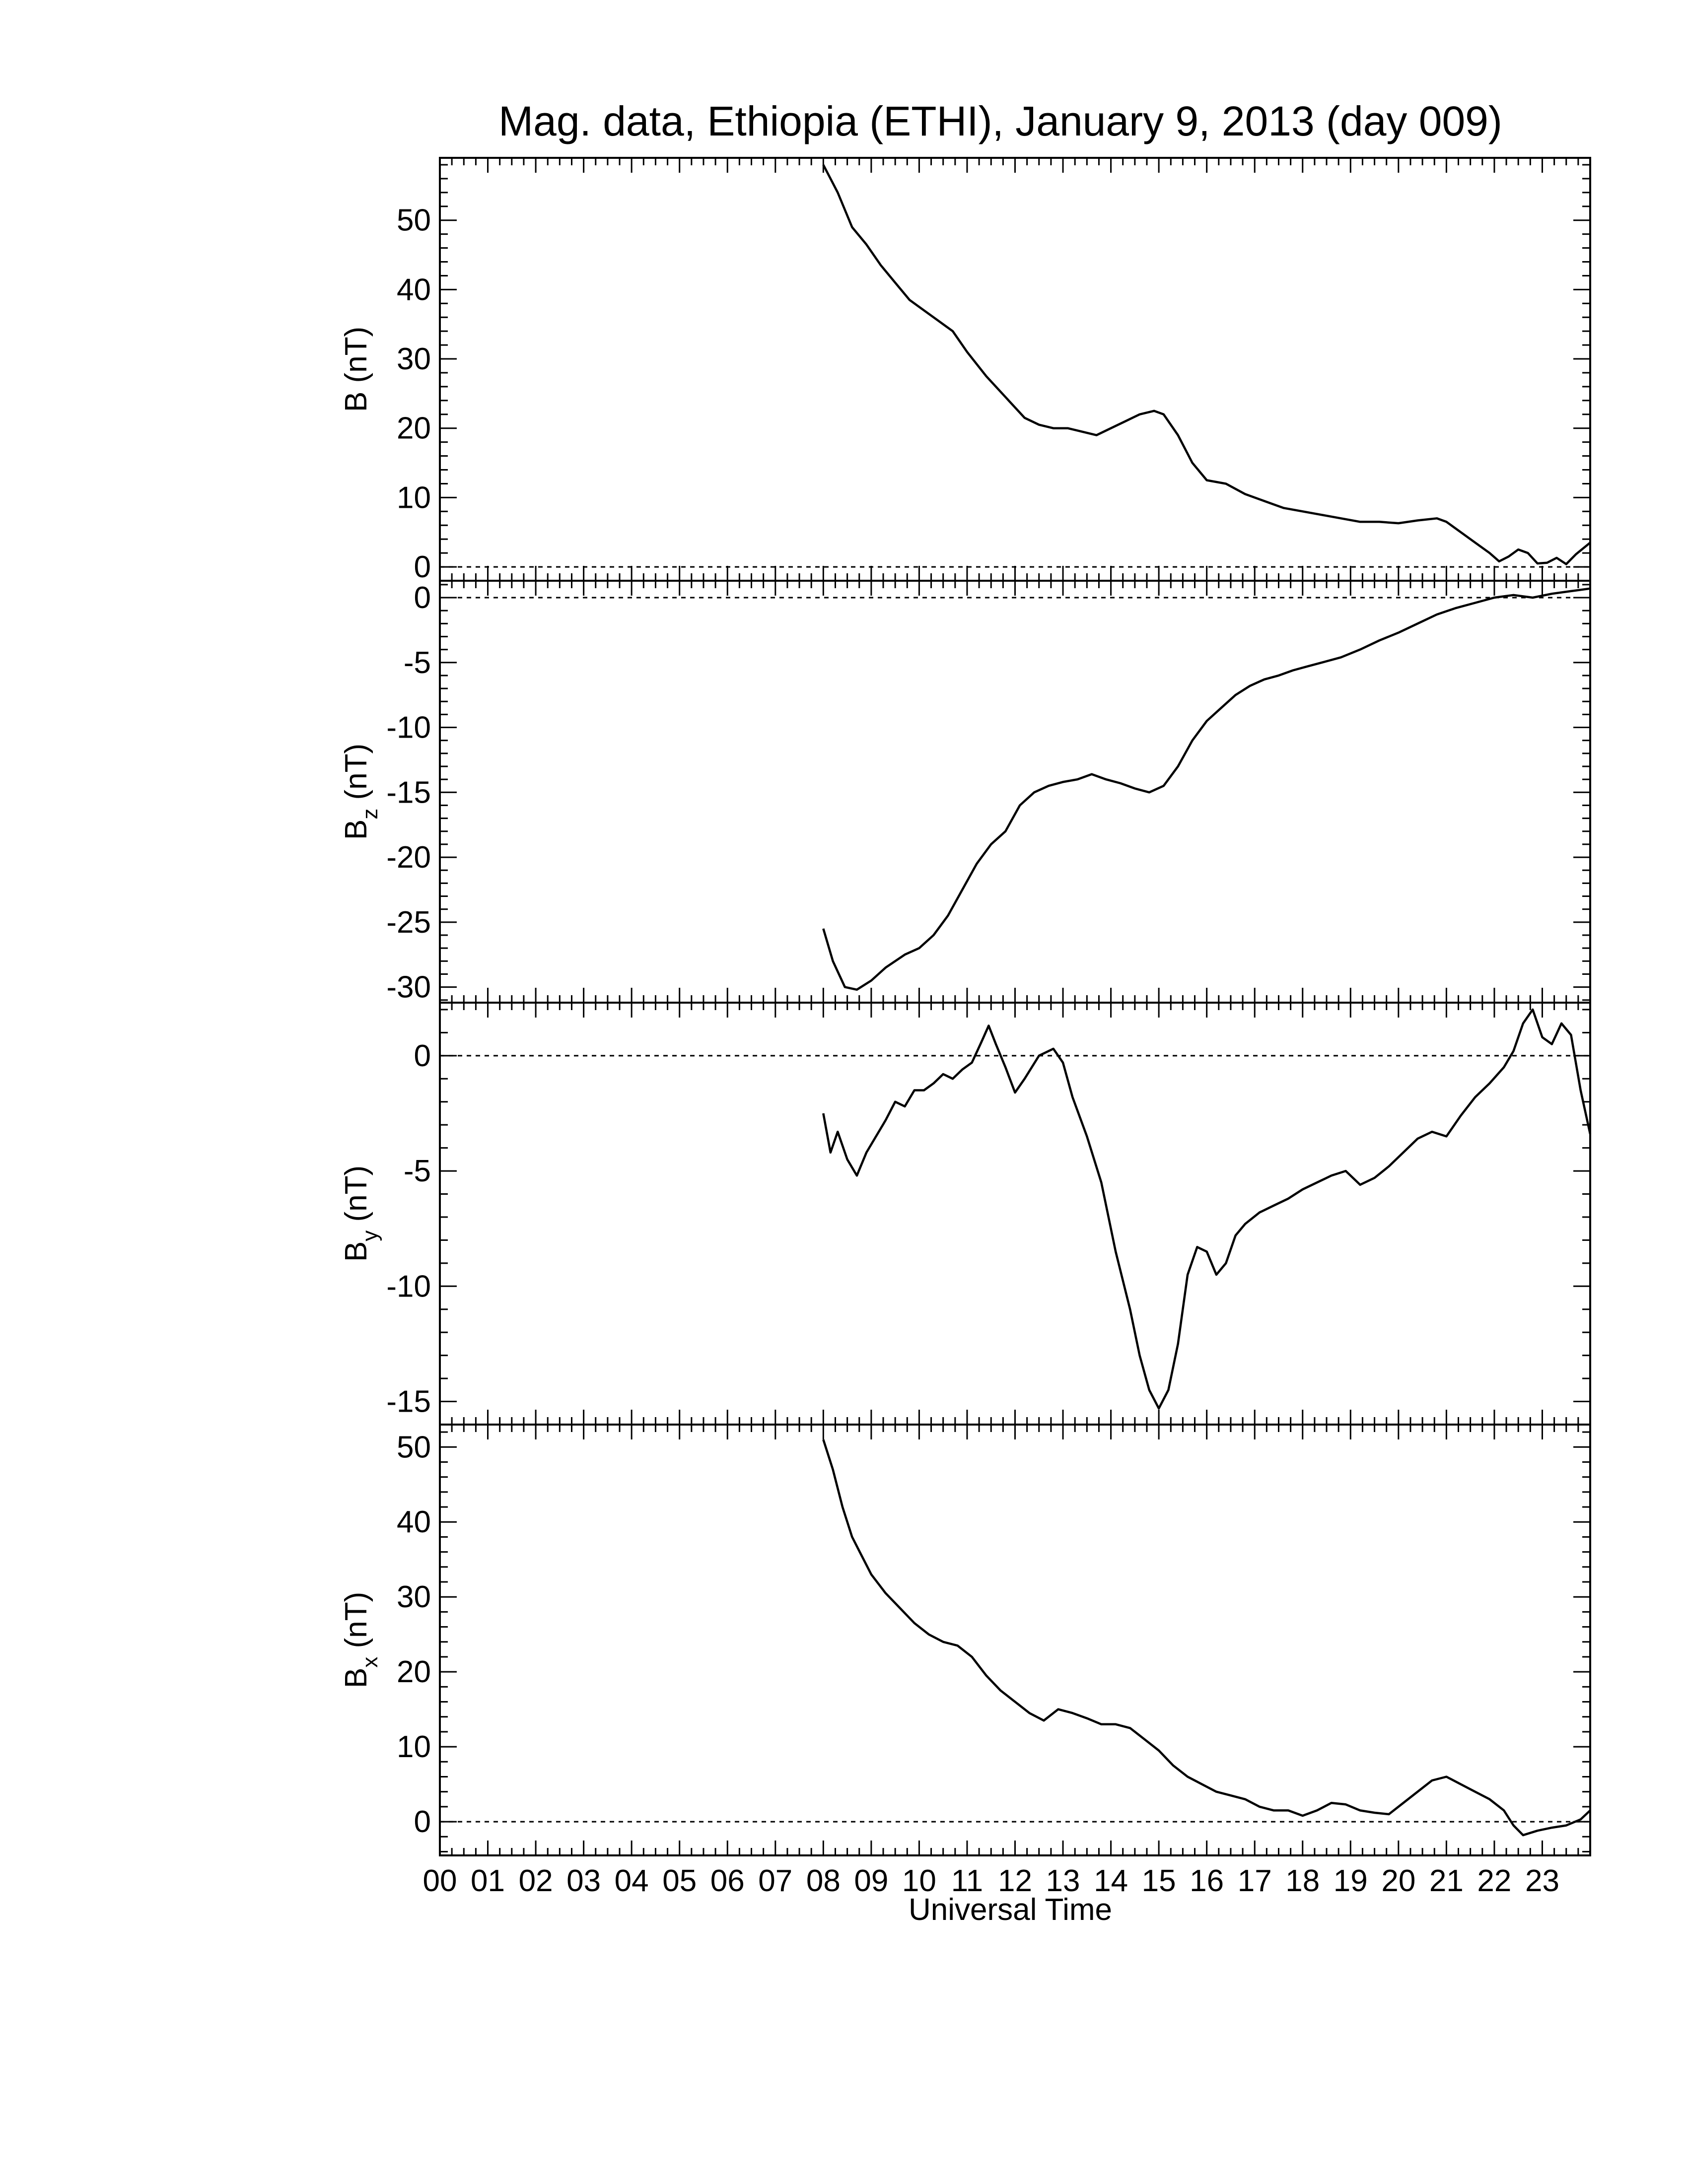 The height and width of the screenshot is (2184, 1688). What do you see at coordinates (1255, 1881) in the screenshot?
I see `x-tick-label: 17` at bounding box center [1255, 1881].